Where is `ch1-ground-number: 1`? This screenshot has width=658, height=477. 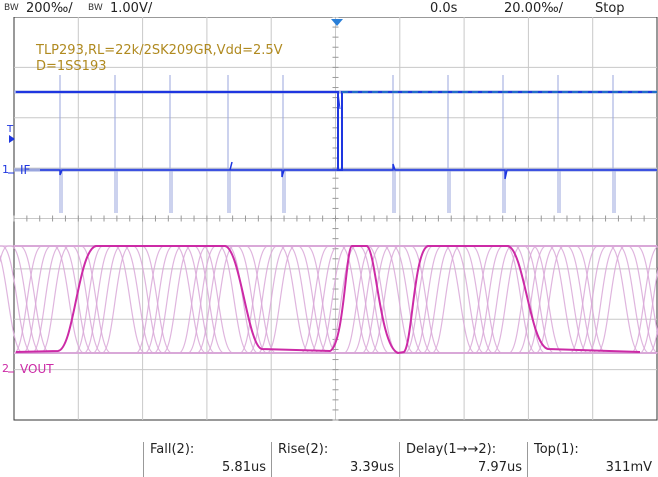
ch1-ground-number: 1 is located at coordinates (5, 169).